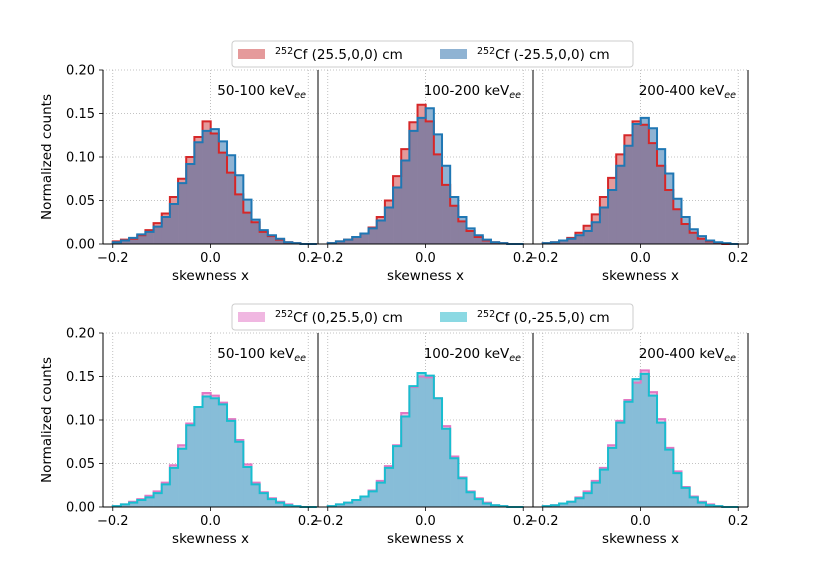  Describe the element at coordinates (208, 439) in the screenshot. I see `panel-1-0: −0.2 0.0 0.2 skewness x 50-100 keVee` at that location.